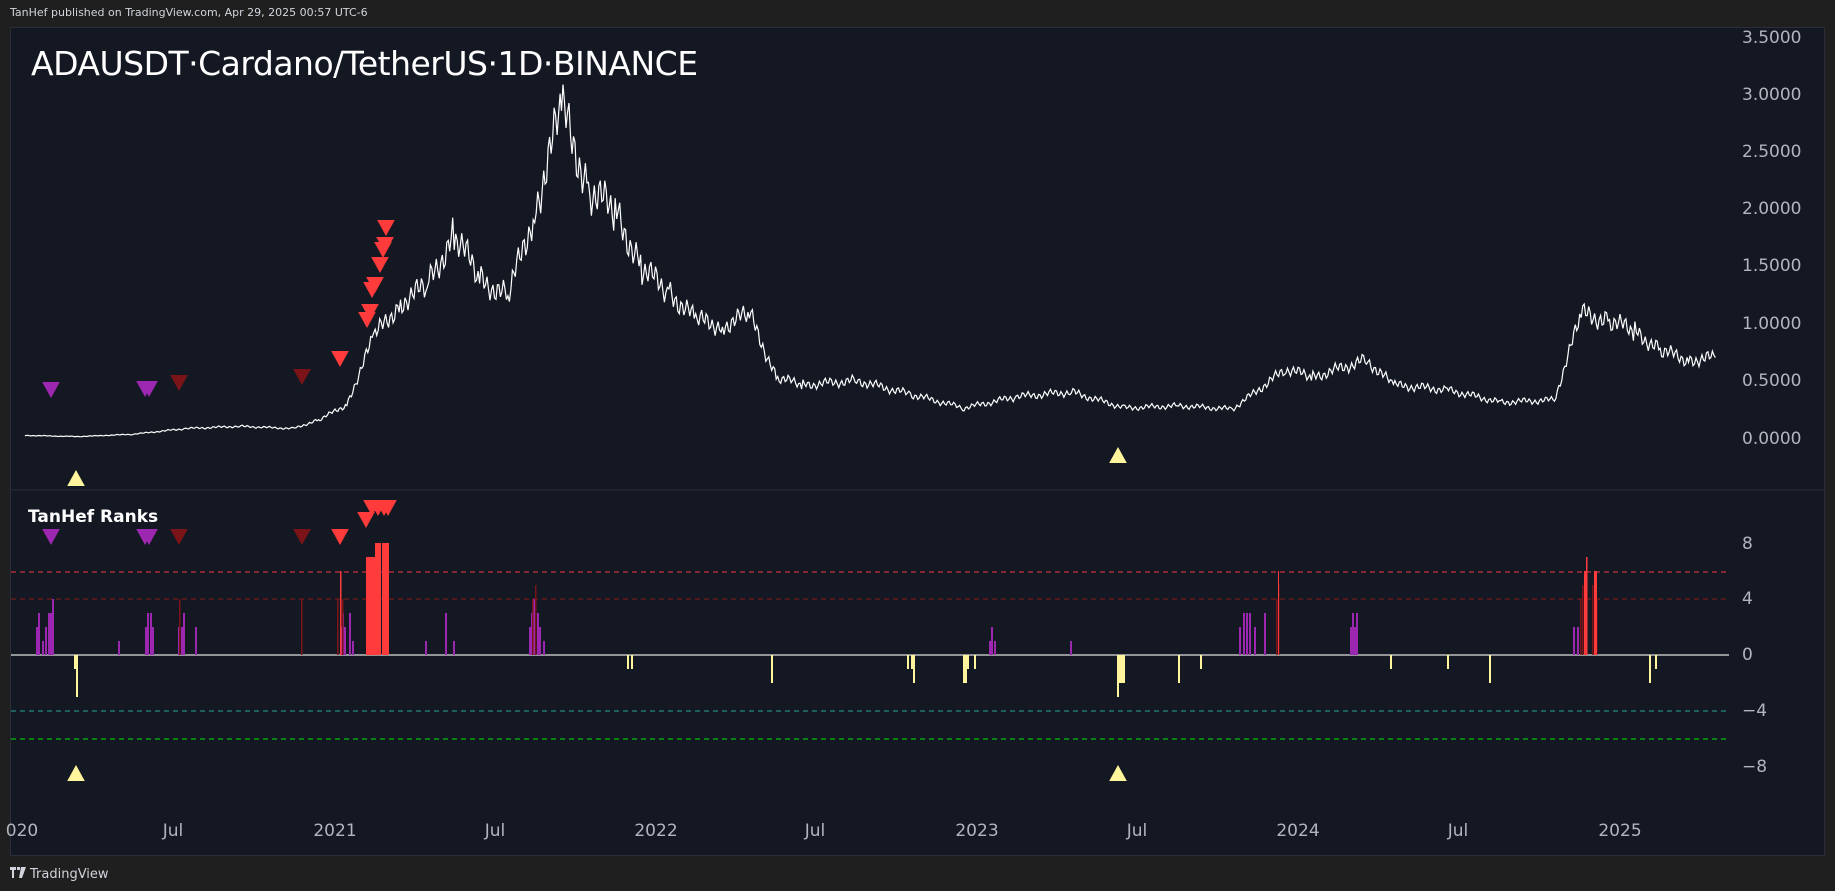 The image size is (1835, 891). Describe the element at coordinates (656, 831) in the screenshot. I see `time-tick: 2022` at that location.